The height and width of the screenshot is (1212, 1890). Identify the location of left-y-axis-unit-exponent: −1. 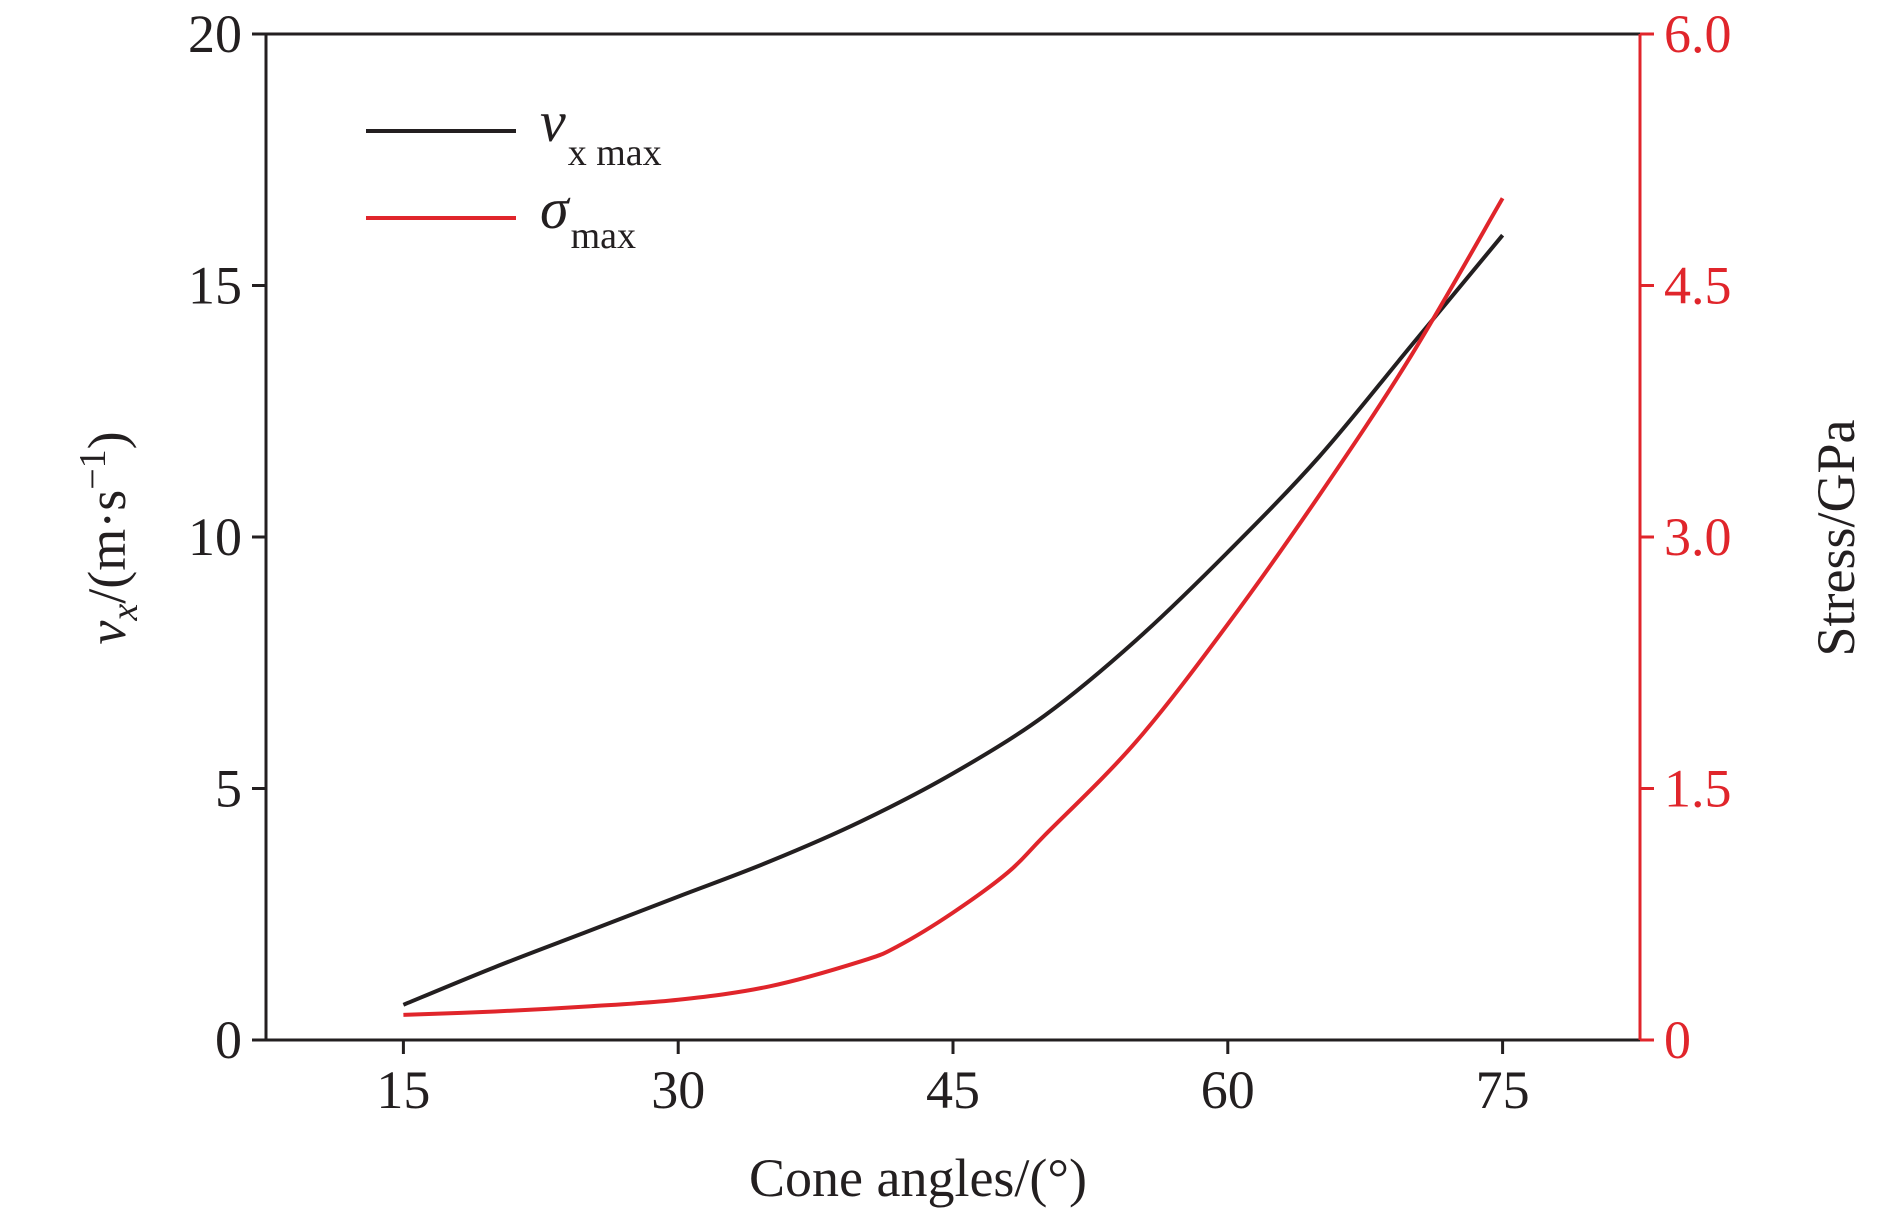
(93, 469).